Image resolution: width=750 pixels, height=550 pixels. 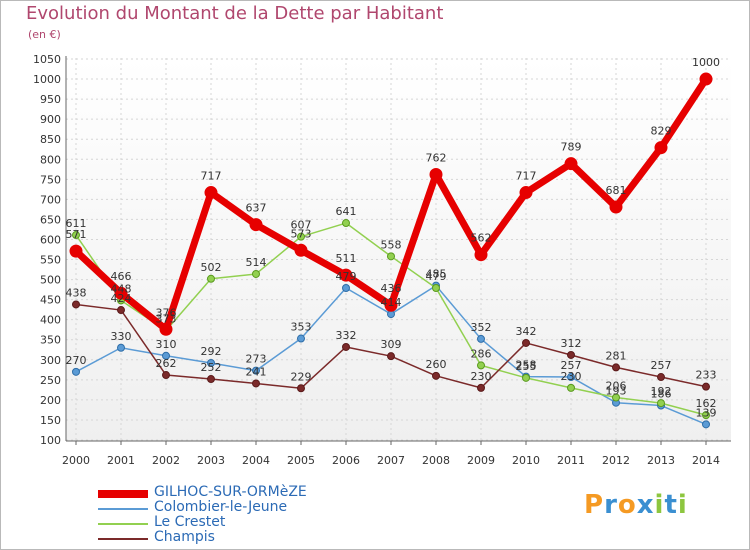 What do you see at coordinates (526, 460) in the screenshot?
I see `x-tick-label: 2010` at bounding box center [526, 460].